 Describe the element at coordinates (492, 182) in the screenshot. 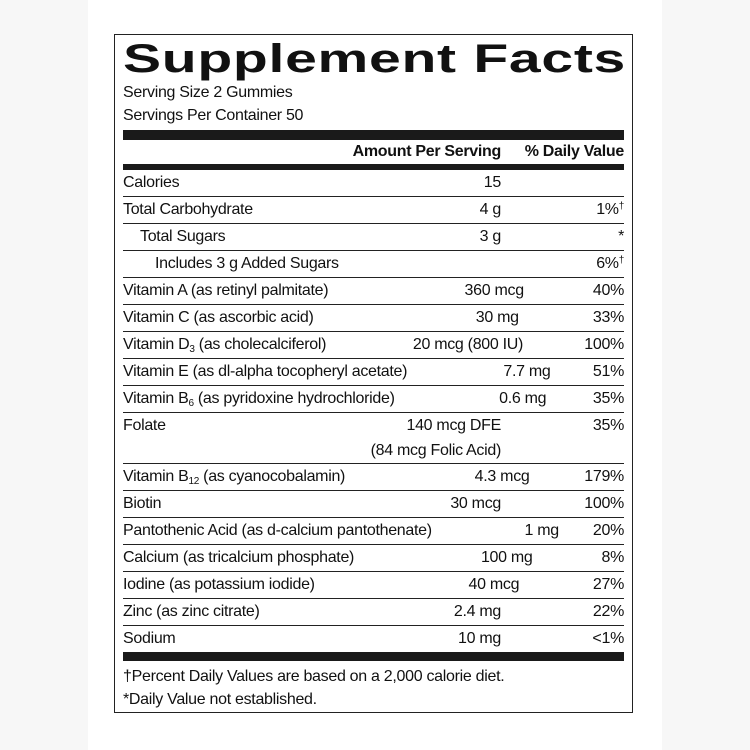

I see `nutrient-amount: 15` at that location.